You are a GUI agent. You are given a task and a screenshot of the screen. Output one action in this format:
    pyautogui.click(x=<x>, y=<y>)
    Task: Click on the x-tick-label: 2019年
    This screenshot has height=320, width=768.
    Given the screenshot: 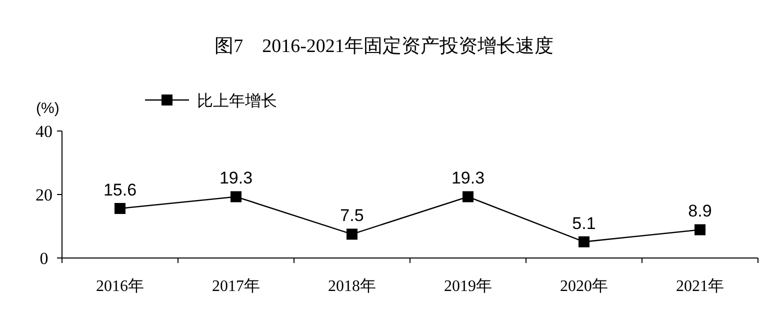 What is the action you would take?
    pyautogui.click(x=468, y=286)
    